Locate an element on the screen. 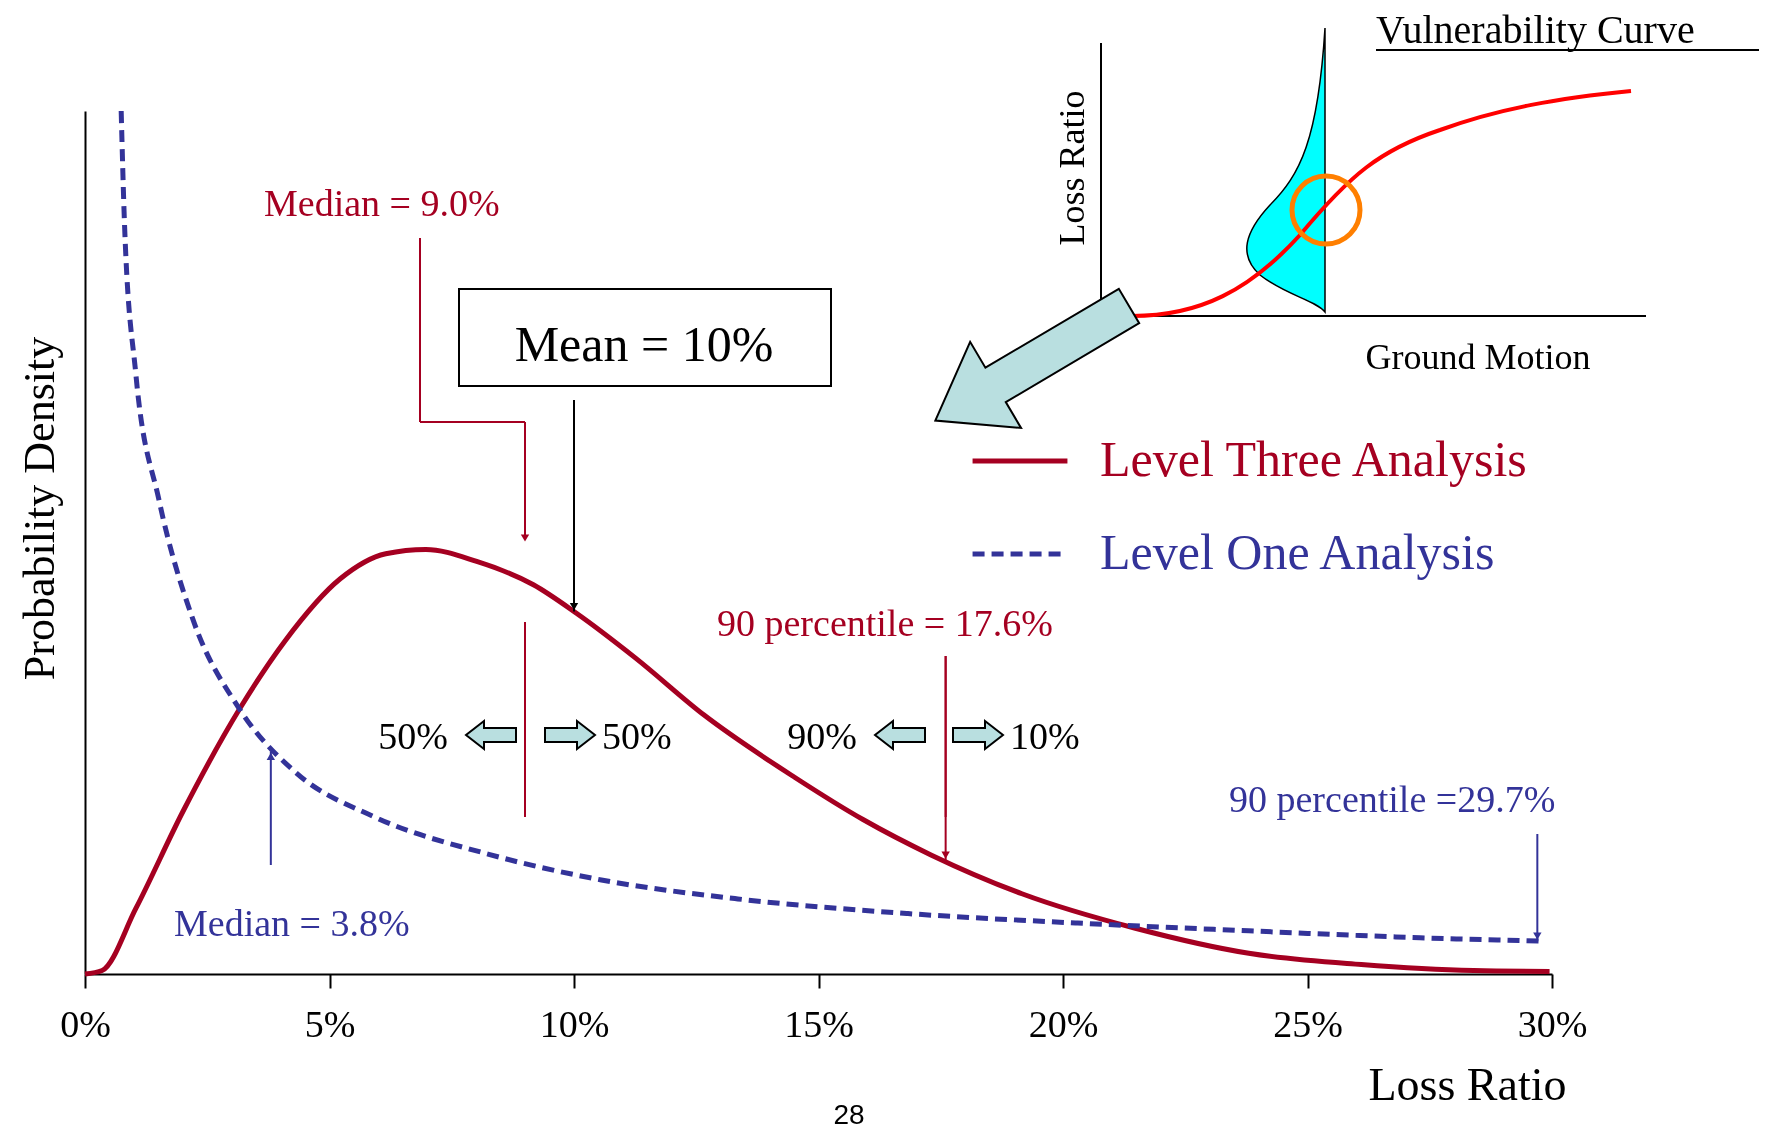 The width and height of the screenshot is (1780, 1133). annotation: Median = 9.0% is located at coordinates (382, 203).